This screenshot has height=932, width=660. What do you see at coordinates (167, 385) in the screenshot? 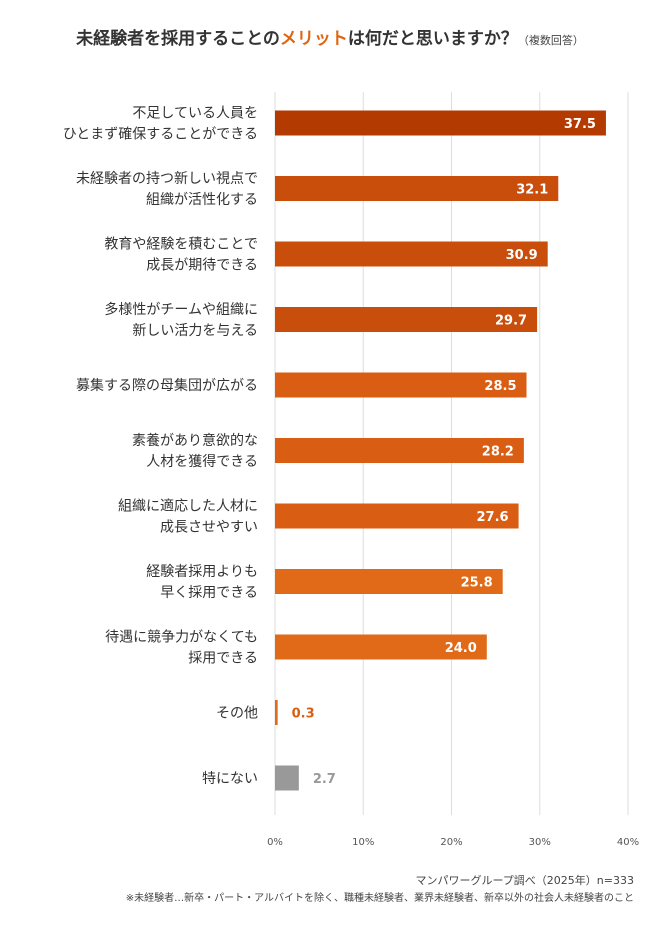
I see `category-label: 募集する際の母集団が広がる` at bounding box center [167, 385].